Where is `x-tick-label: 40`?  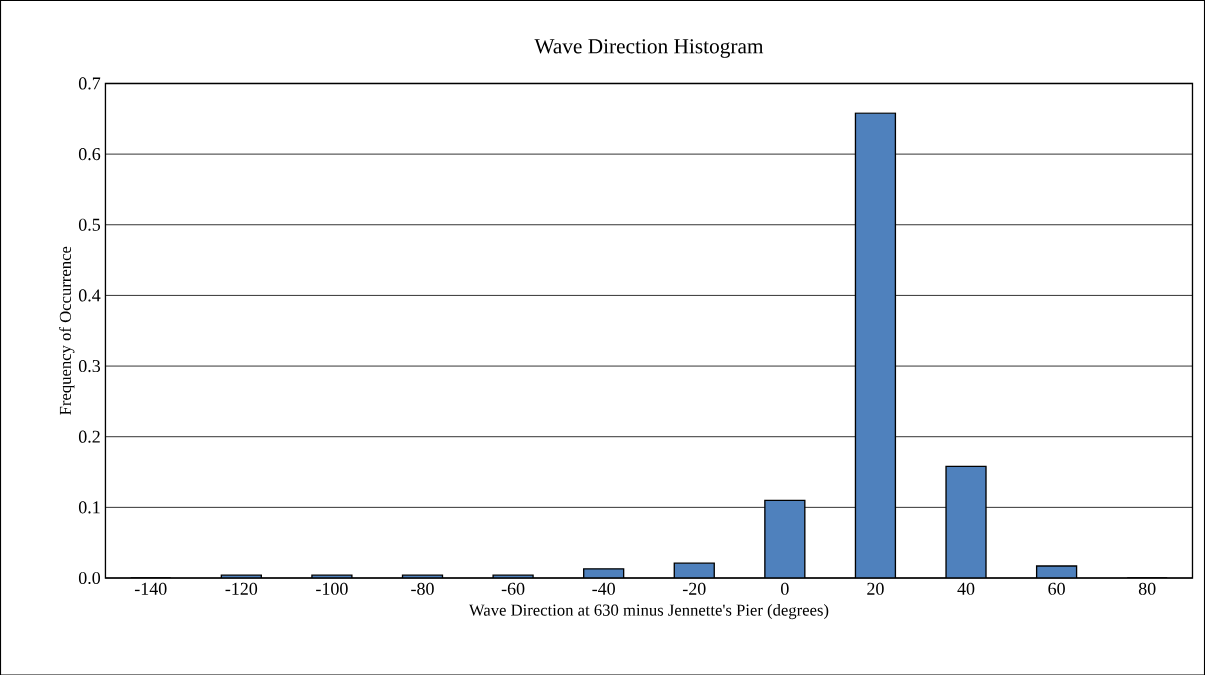 x-tick-label: 40 is located at coordinates (966, 588).